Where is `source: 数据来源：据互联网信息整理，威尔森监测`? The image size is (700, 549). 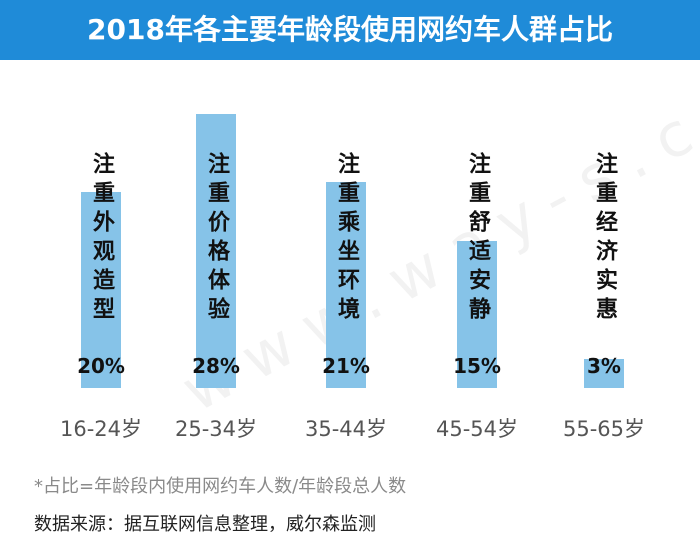 source: 数据来源：据互联网信息整理，威尔森监测 is located at coordinates (205, 524).